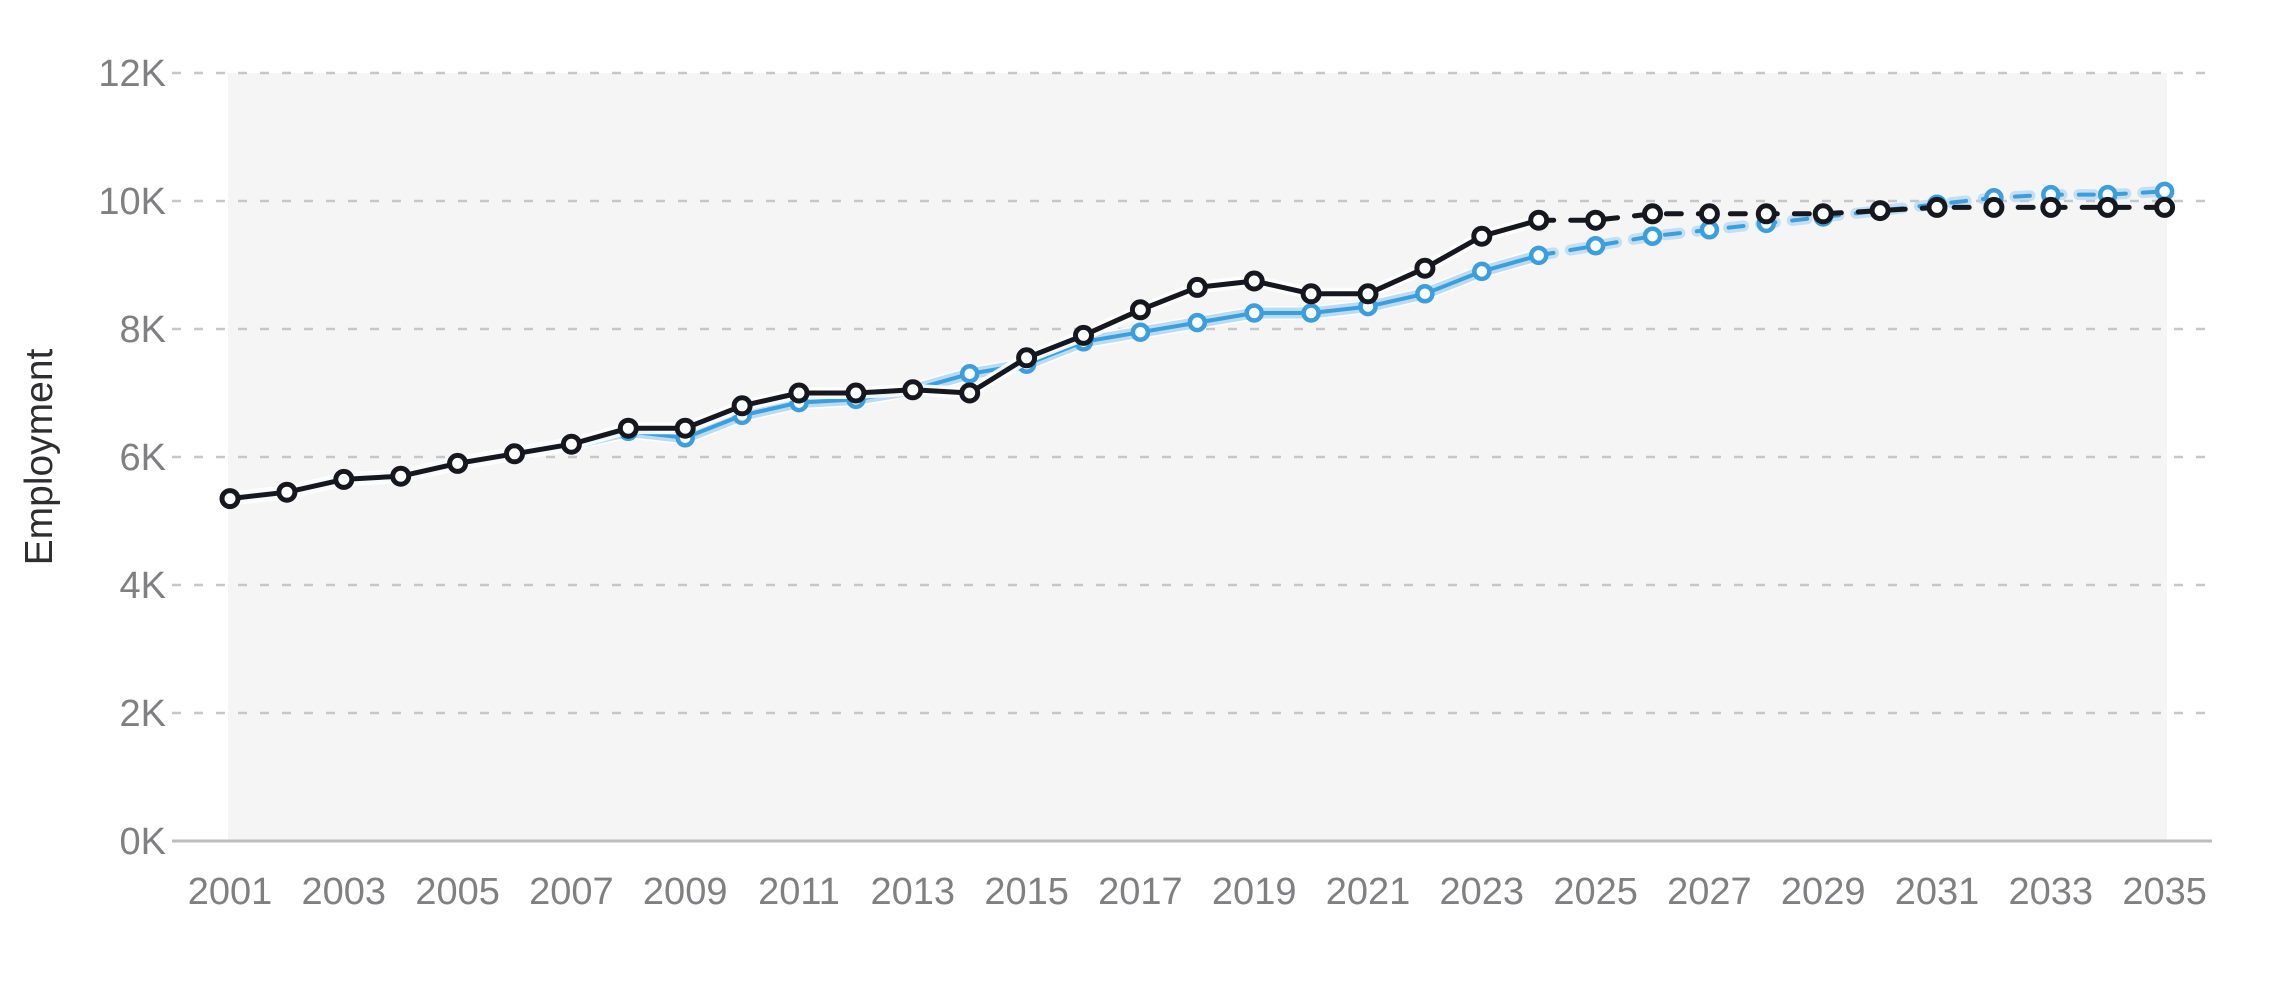 The image size is (2279, 1000). I want to click on x-tick-label: 2029, so click(1823, 892).